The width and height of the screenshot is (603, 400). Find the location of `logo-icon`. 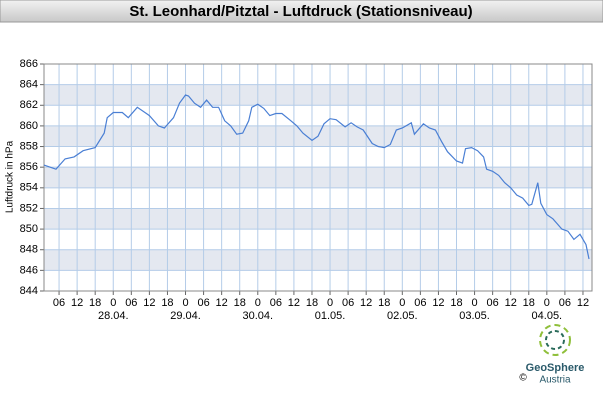

logo-icon is located at coordinates (555, 340).